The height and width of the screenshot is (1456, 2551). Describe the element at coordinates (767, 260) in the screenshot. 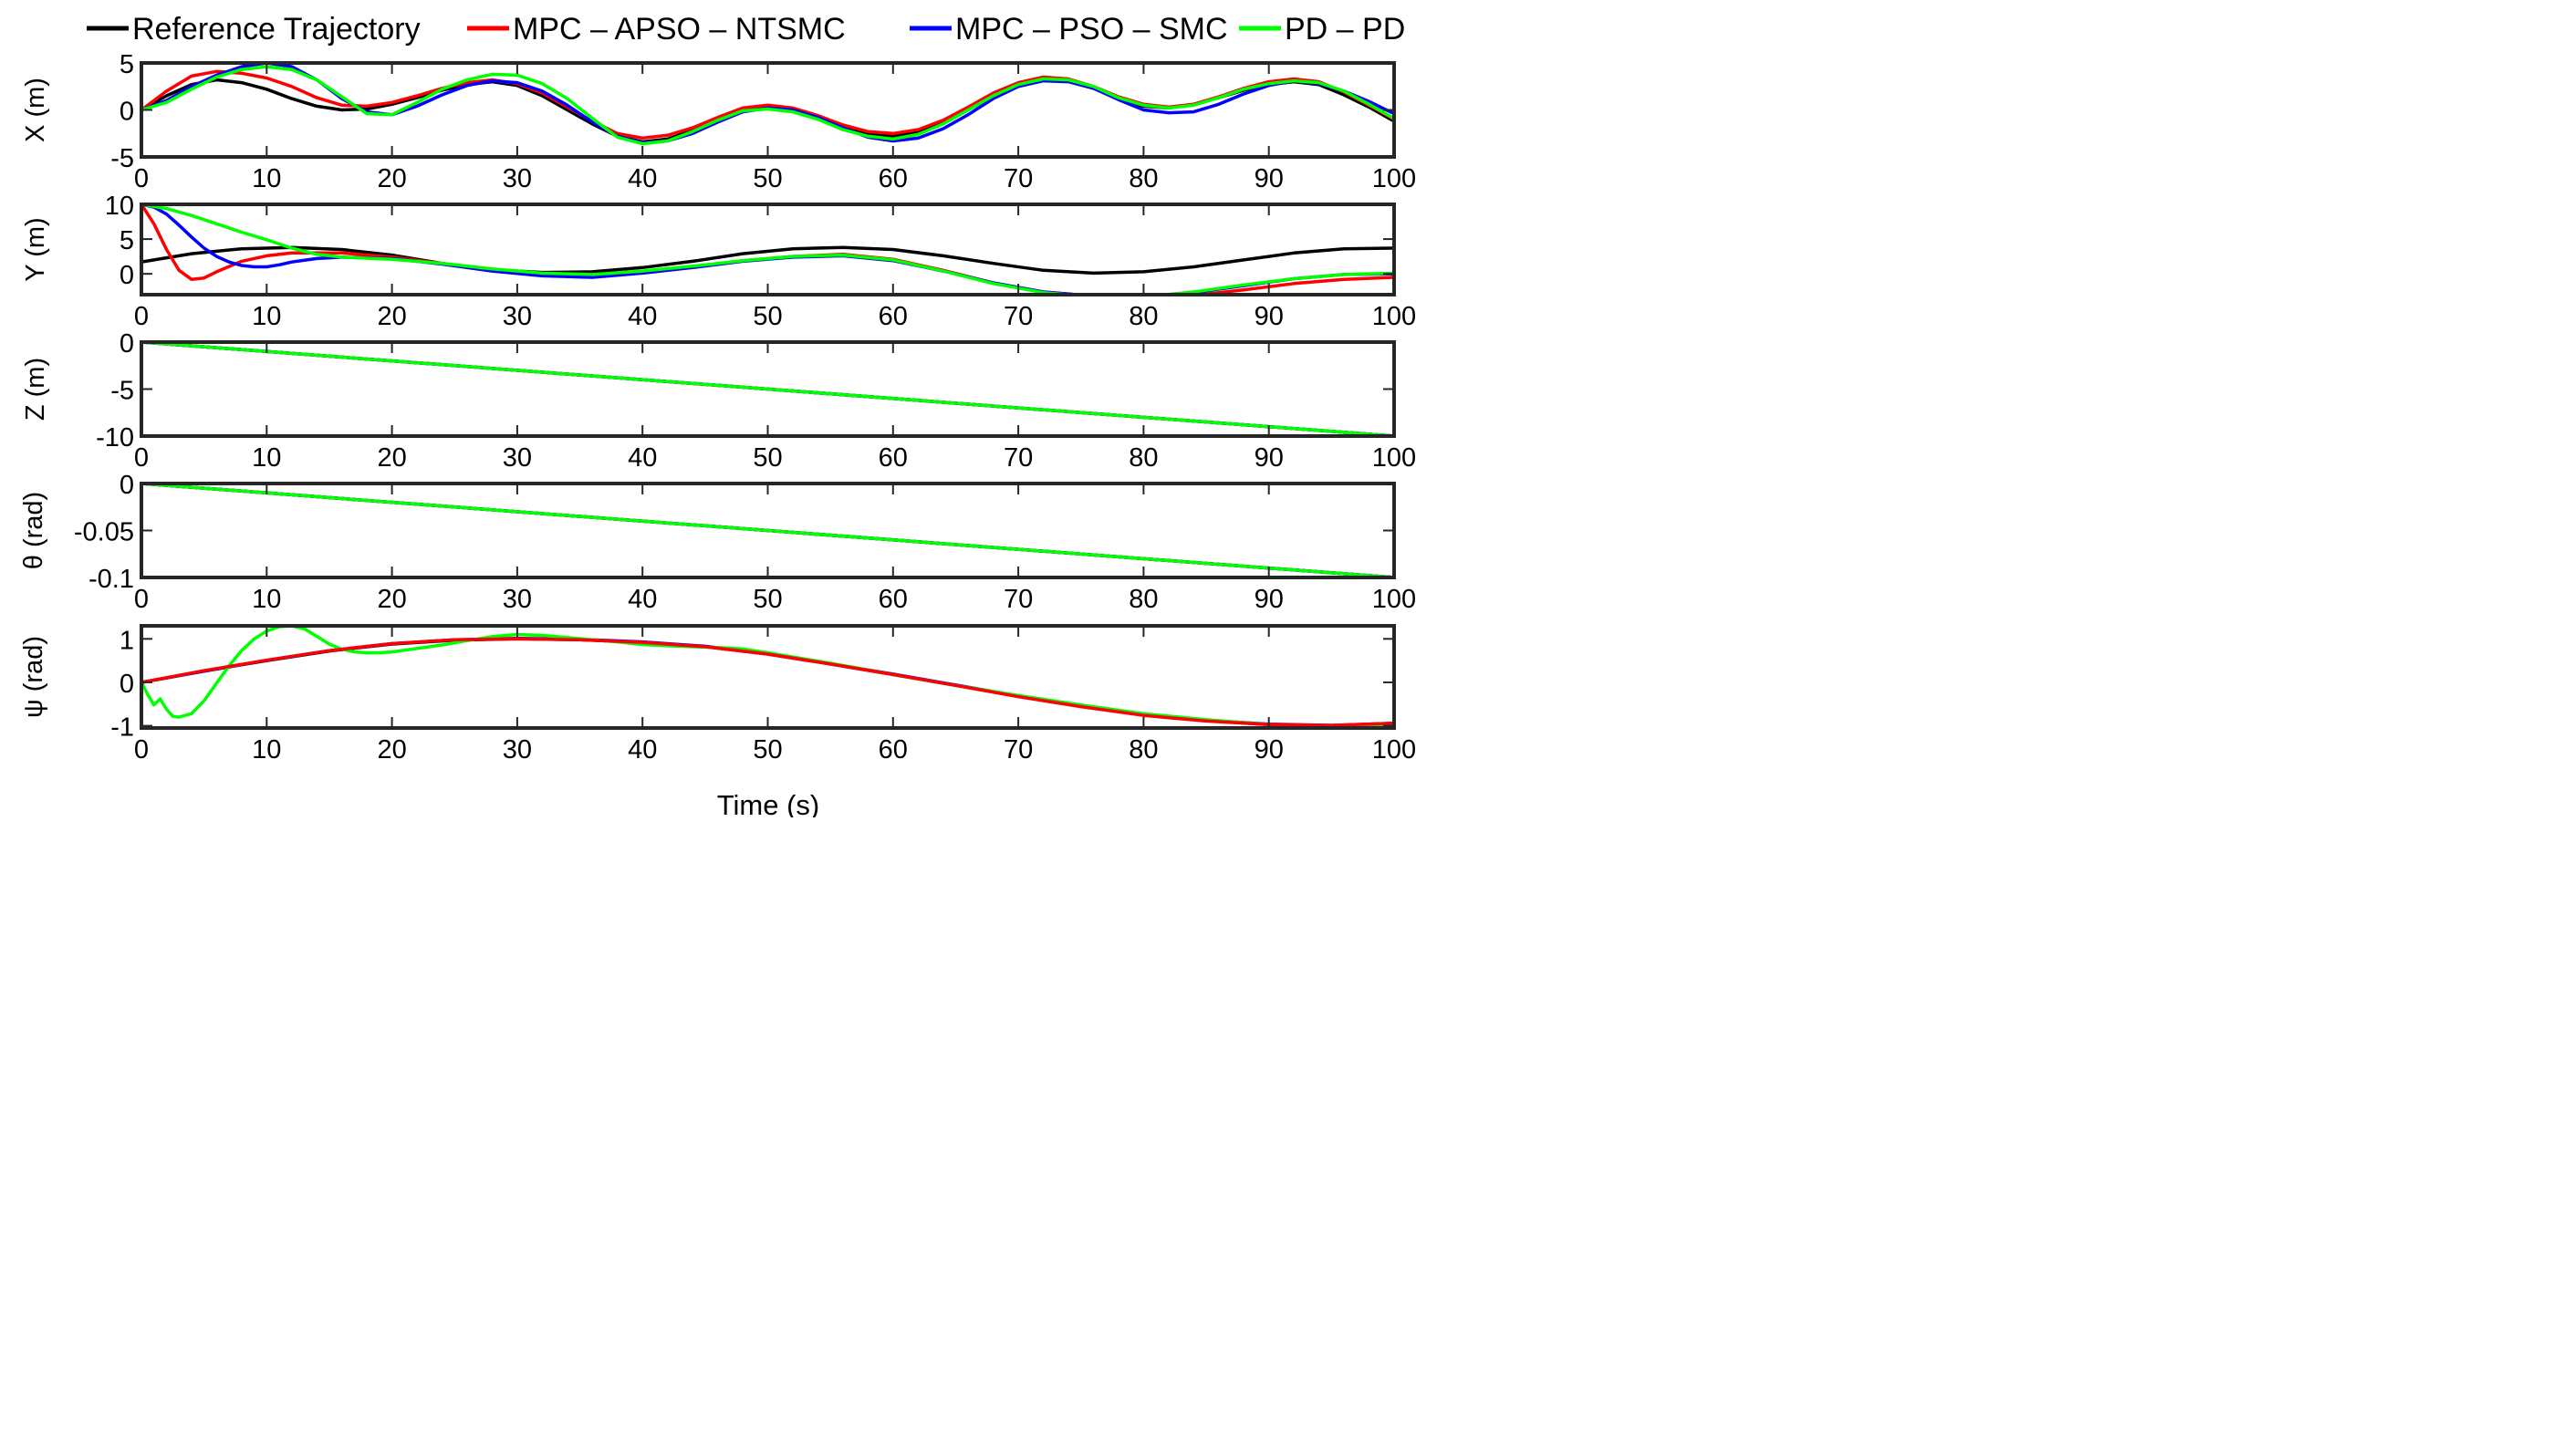

I see `series-line-reference-trajectory` at that location.